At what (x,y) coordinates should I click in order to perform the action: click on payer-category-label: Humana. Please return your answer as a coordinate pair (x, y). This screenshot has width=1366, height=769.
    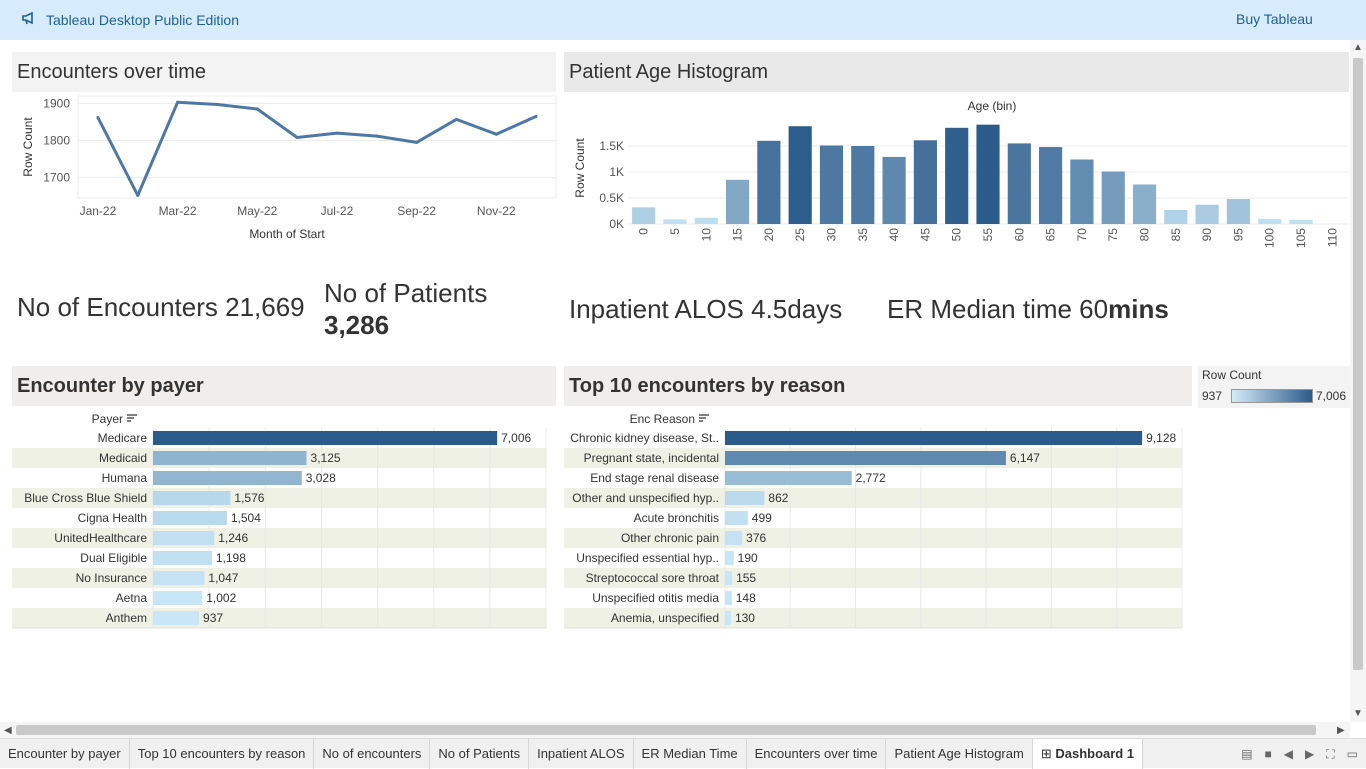
    Looking at the image, I should click on (125, 478).